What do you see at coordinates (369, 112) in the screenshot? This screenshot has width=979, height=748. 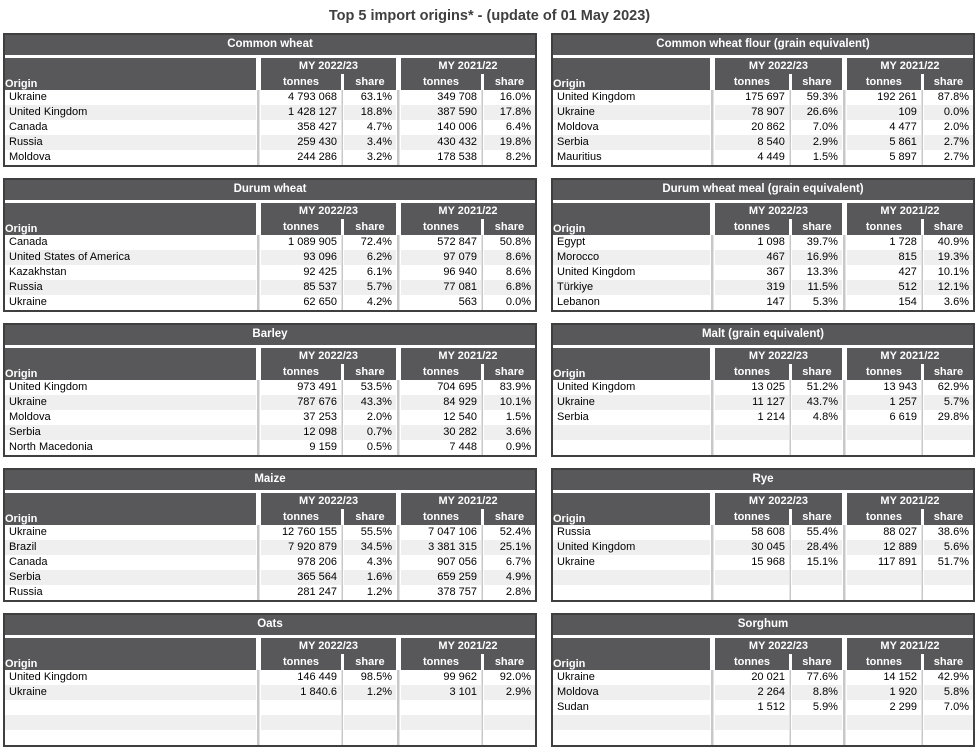 I see `share-2022-23-cell: 18.8%` at bounding box center [369, 112].